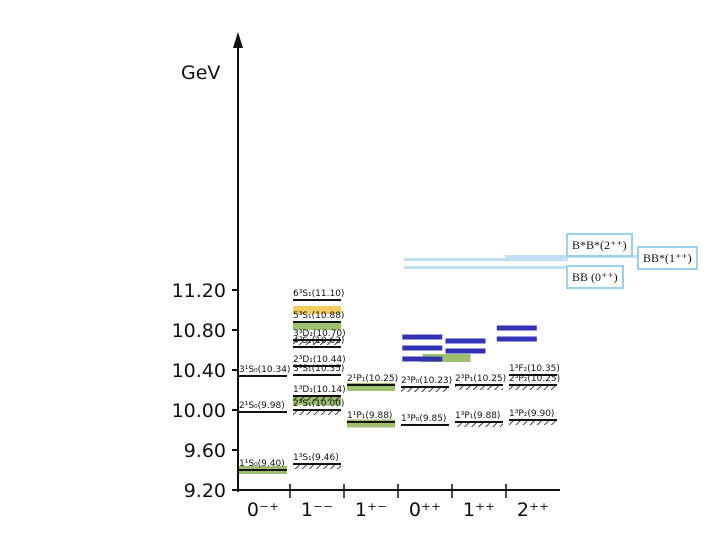 This screenshot has width=720, height=540. Describe the element at coordinates (318, 294) in the screenshot. I see `state-label: 6³S₁(11.10)` at that location.